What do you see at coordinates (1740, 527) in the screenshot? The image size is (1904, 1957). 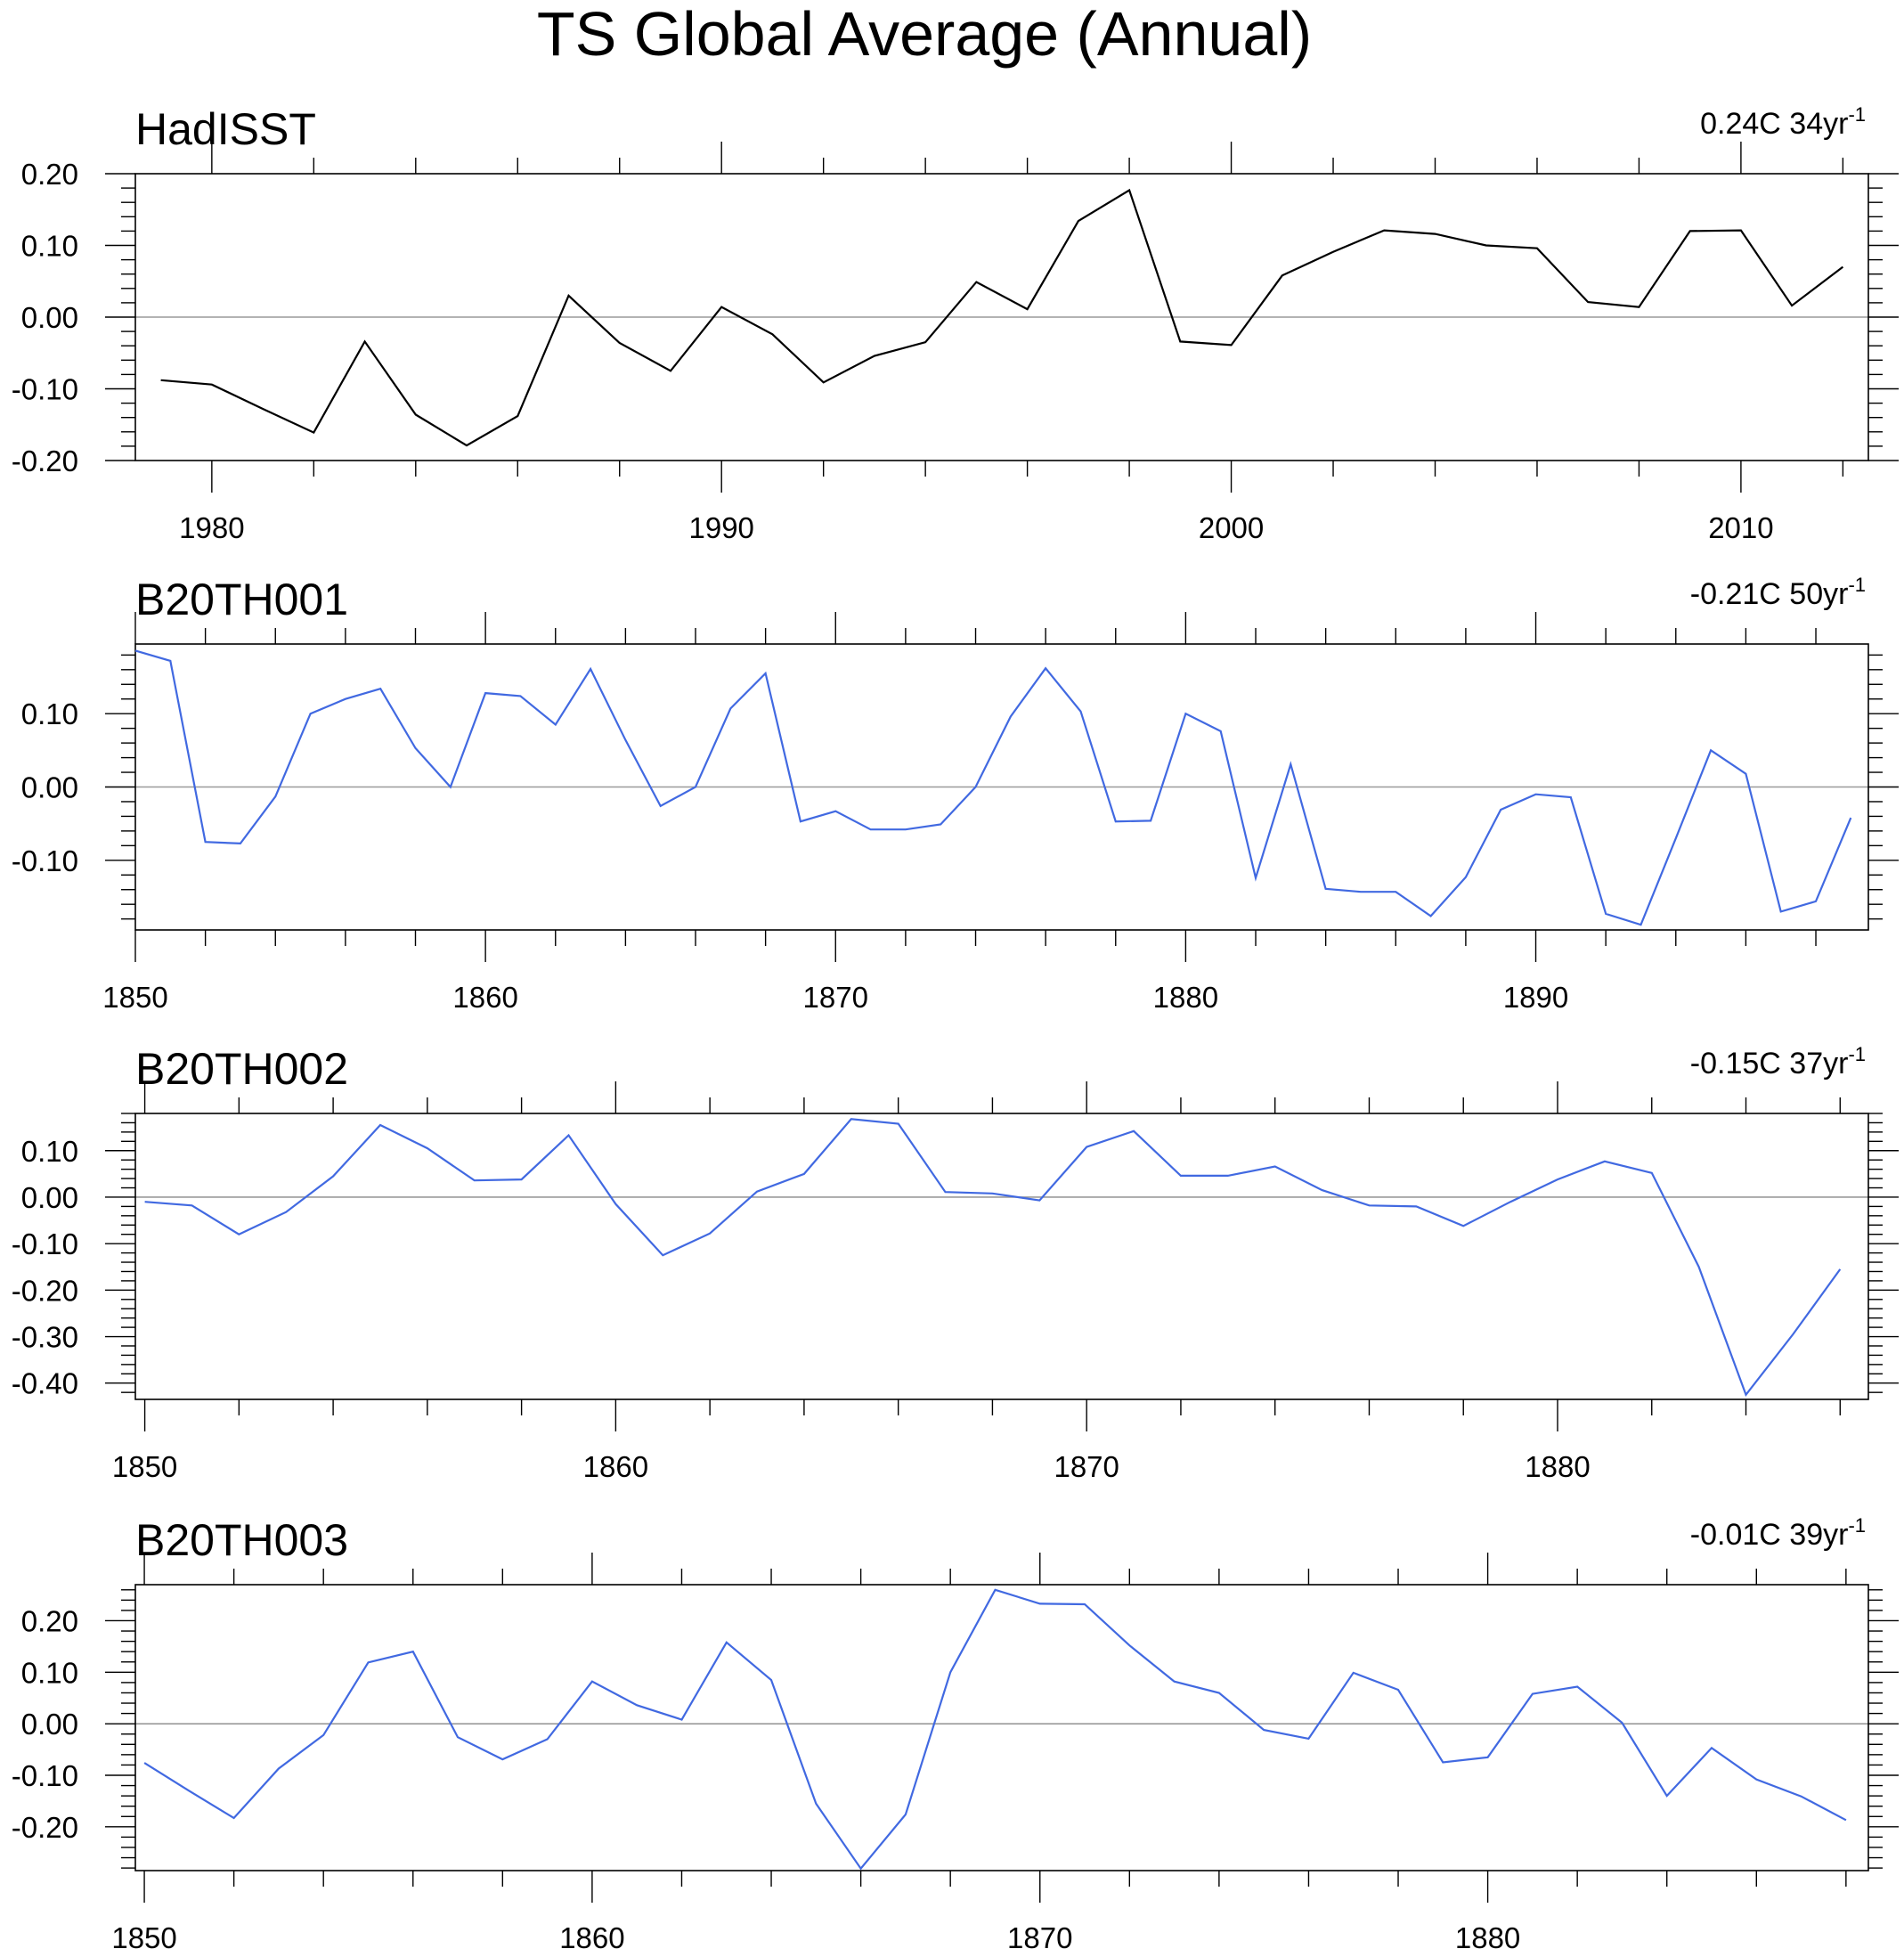 I see `x-tick-label: 2010` at bounding box center [1740, 527].